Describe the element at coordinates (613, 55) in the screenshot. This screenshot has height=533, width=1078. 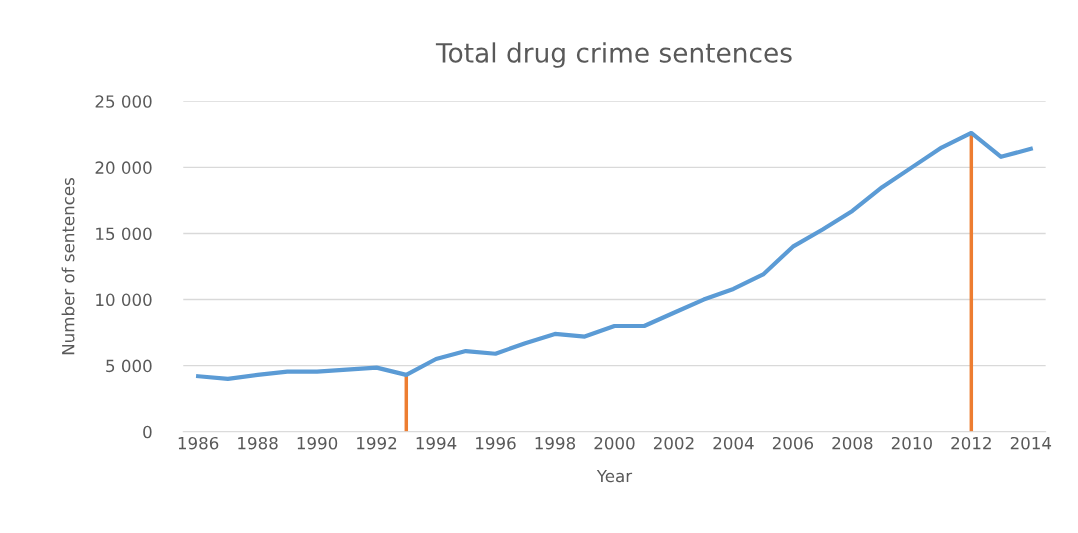
I see `chart-title: Total drug crime sentences` at that location.